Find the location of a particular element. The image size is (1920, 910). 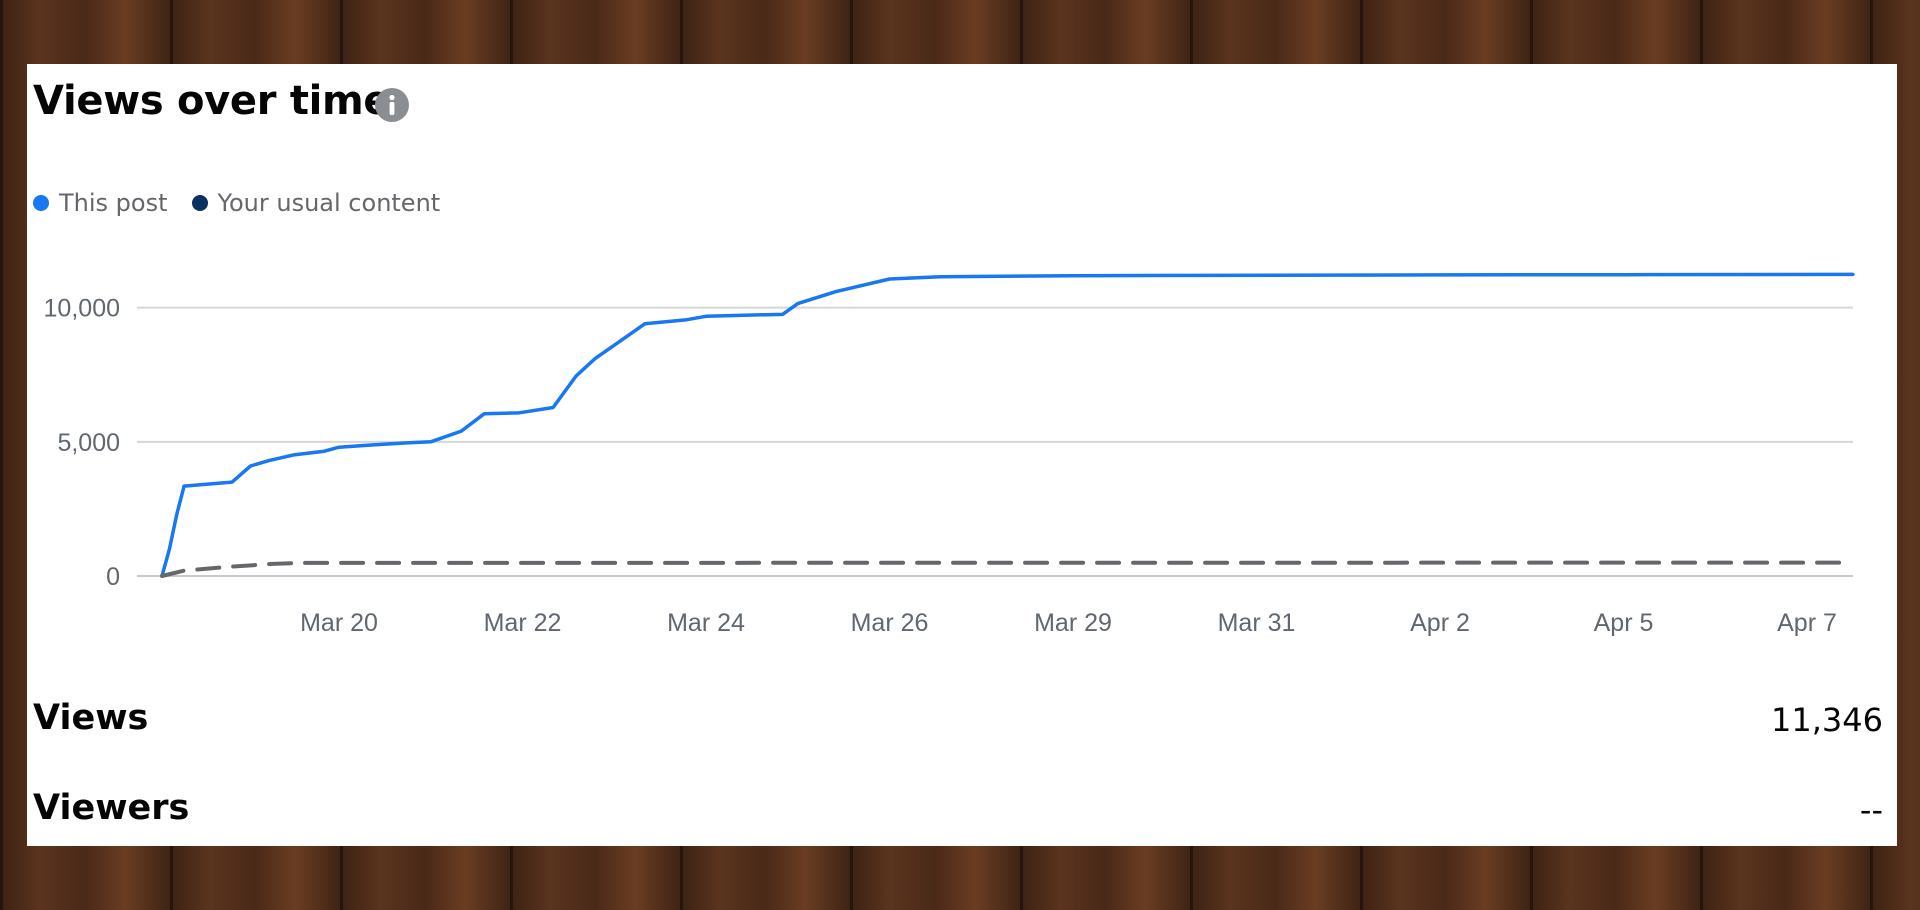

x-tick-label: Apr 5 is located at coordinates (1624, 623).